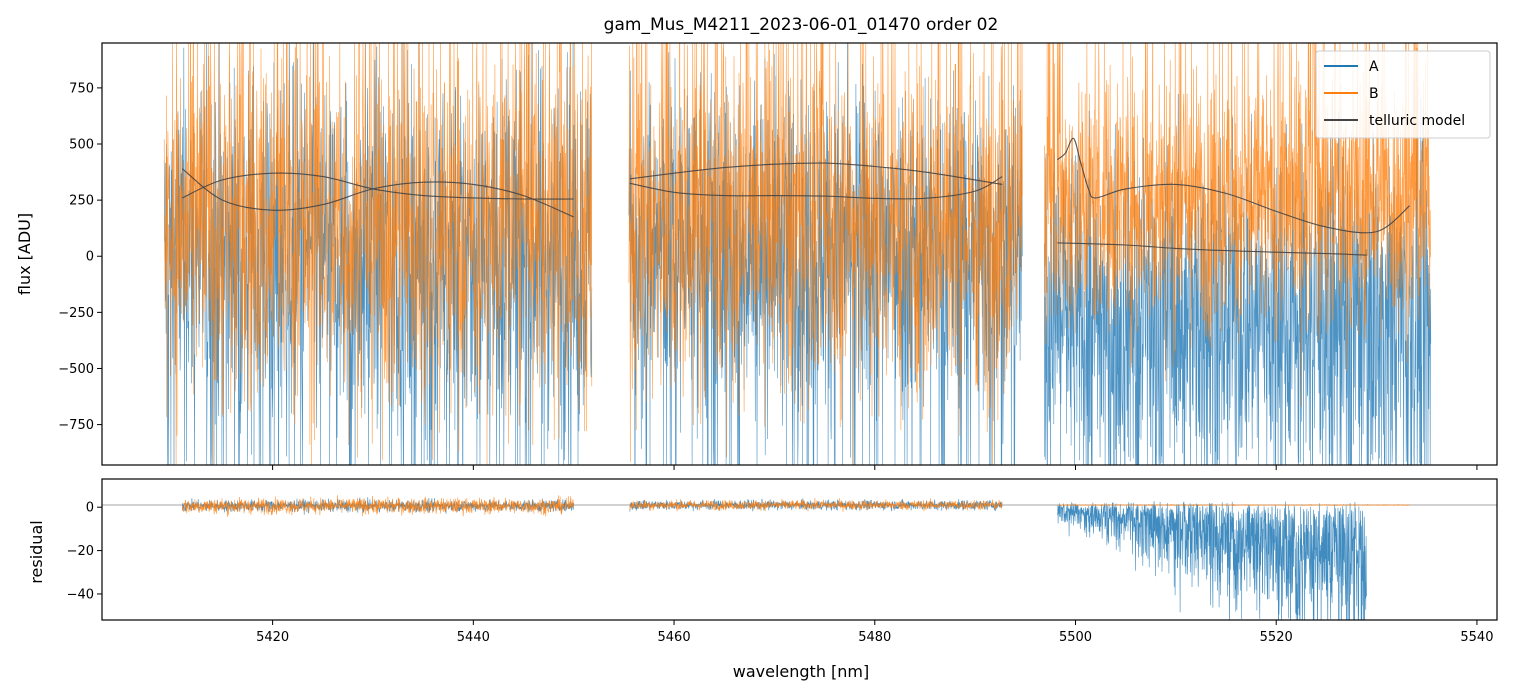  Describe the element at coordinates (801, 671) in the screenshot. I see `x-axis-label: wavelength [nm]` at that location.